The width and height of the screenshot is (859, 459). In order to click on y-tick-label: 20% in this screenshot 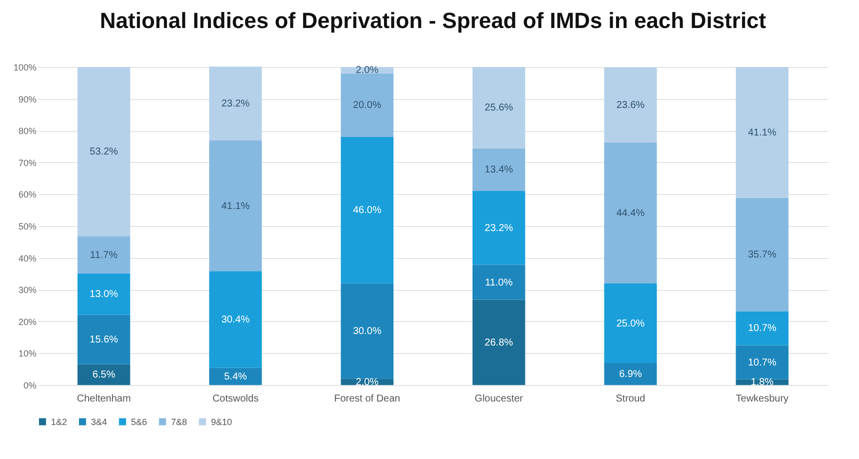, I will do `click(27, 321)`.